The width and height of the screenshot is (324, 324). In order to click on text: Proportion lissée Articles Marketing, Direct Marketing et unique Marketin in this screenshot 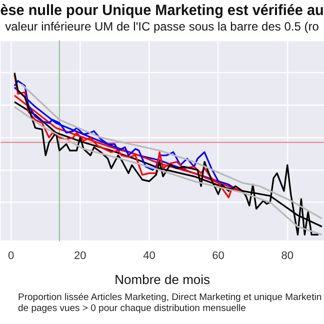, I will do `click(170, 297)`.